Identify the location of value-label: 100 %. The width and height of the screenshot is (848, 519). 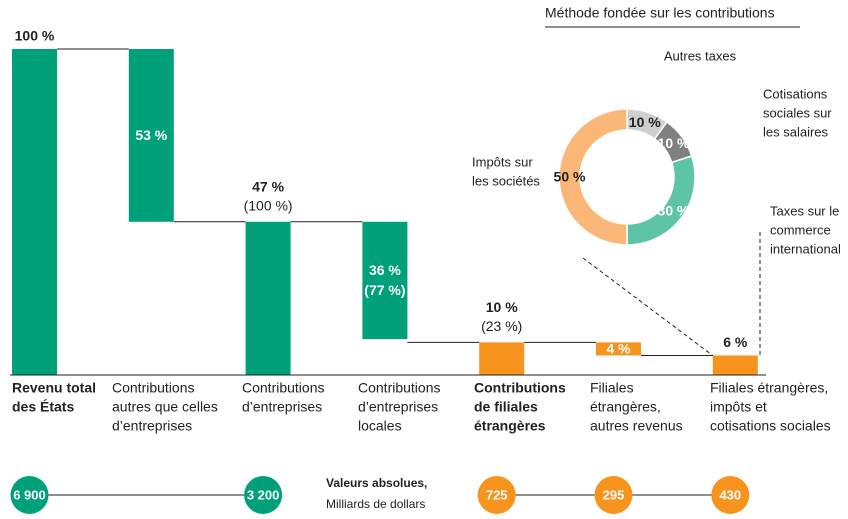
(35, 36).